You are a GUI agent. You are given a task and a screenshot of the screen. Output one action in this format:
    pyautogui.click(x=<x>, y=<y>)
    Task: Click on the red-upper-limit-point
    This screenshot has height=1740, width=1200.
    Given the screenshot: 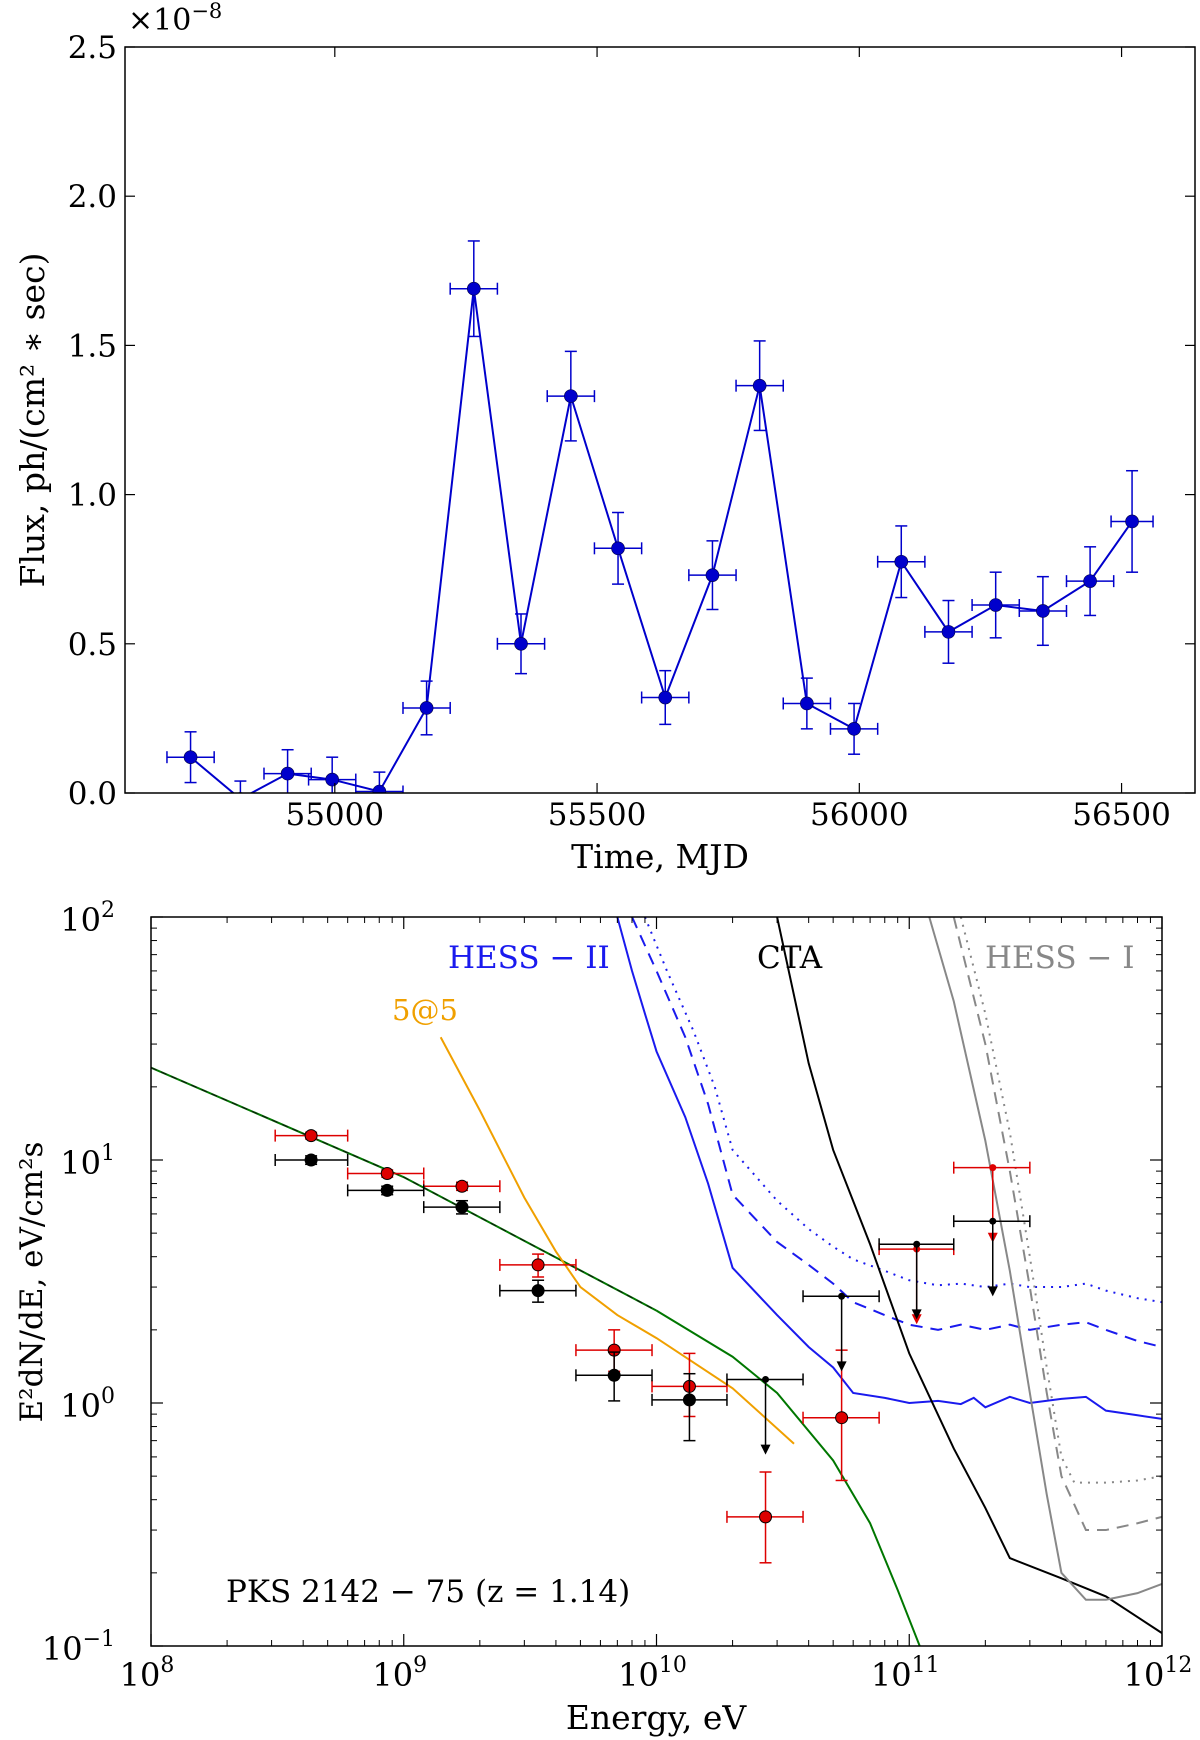 What is the action you would take?
    pyautogui.click(x=993, y=1168)
    